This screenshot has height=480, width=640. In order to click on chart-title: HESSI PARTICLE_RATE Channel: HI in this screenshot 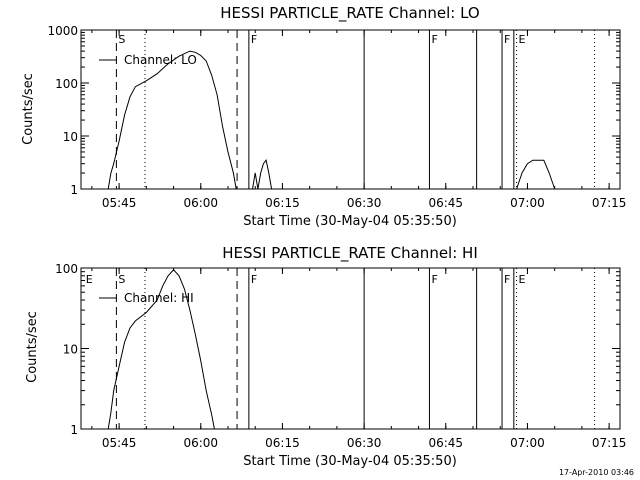, I will do `click(350, 253)`.